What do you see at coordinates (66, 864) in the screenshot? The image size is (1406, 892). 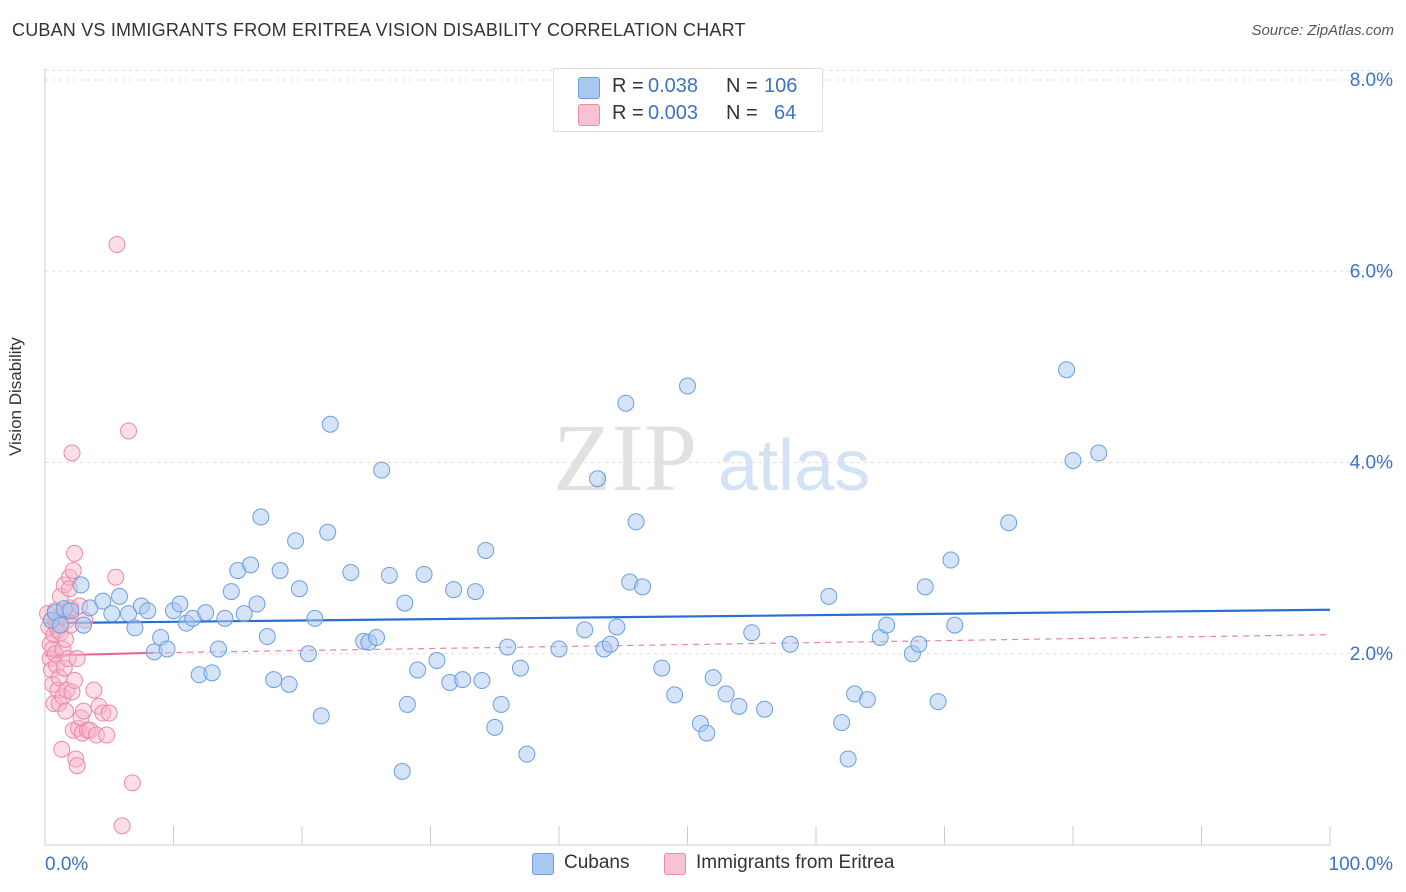 I see `x-tick-label: 0.0%` at bounding box center [66, 864].